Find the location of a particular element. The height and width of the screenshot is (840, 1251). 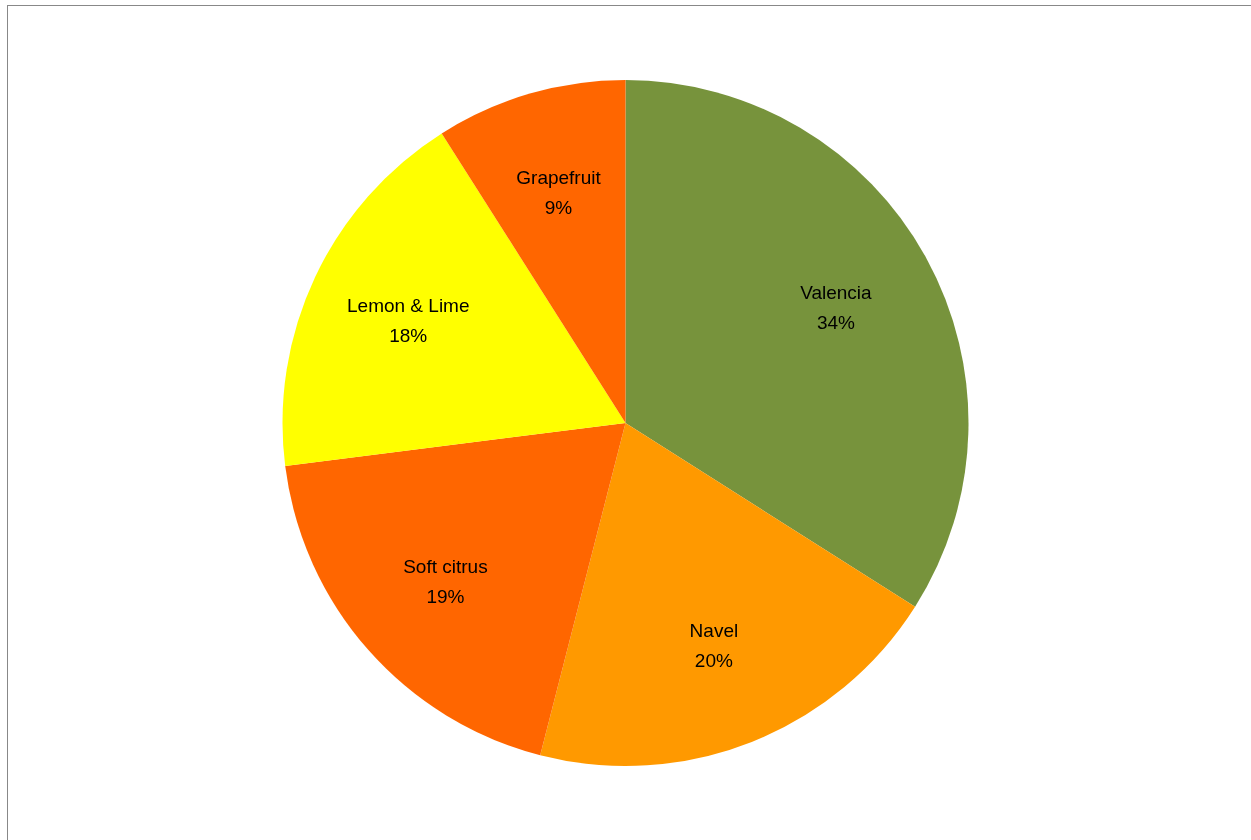

data-label: 9% is located at coordinates (558, 207).